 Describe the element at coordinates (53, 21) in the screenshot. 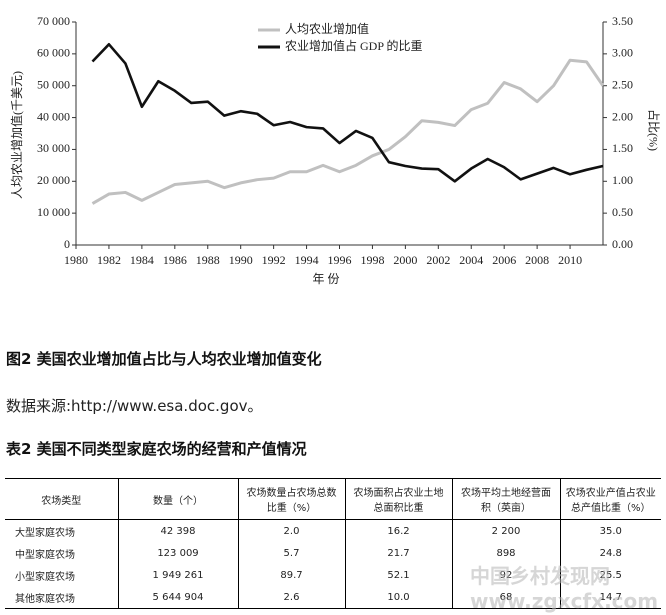

I see `y-tick-label: 70 000` at that location.